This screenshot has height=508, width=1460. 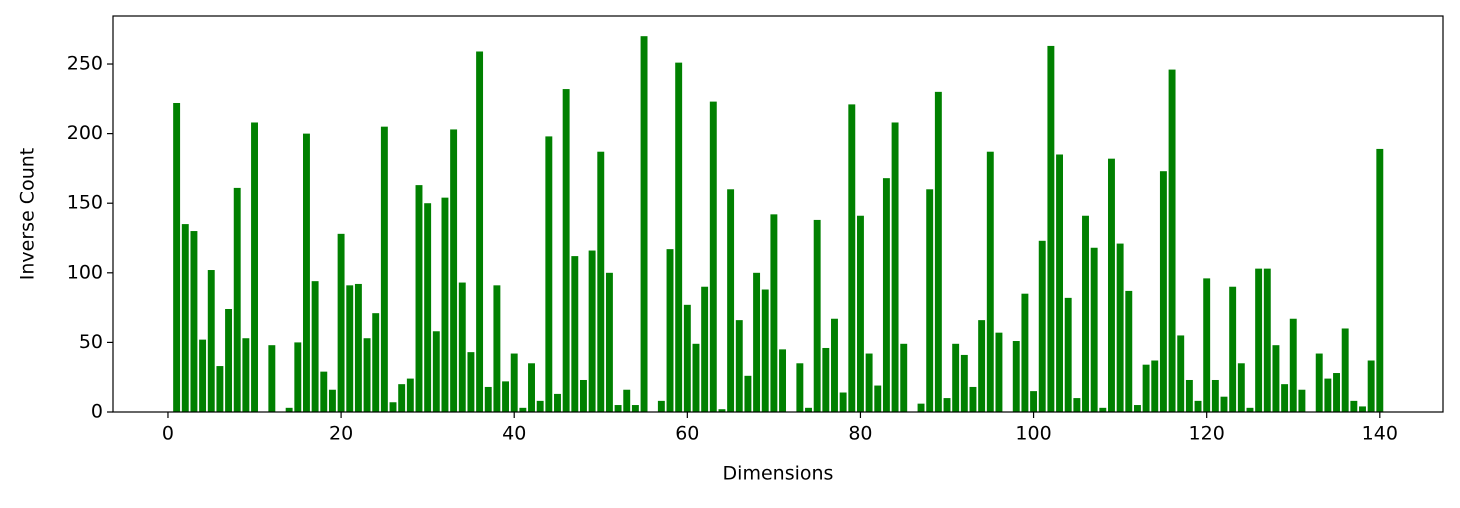 What do you see at coordinates (1380, 434) in the screenshot?
I see `x-tick-label: 140` at bounding box center [1380, 434].